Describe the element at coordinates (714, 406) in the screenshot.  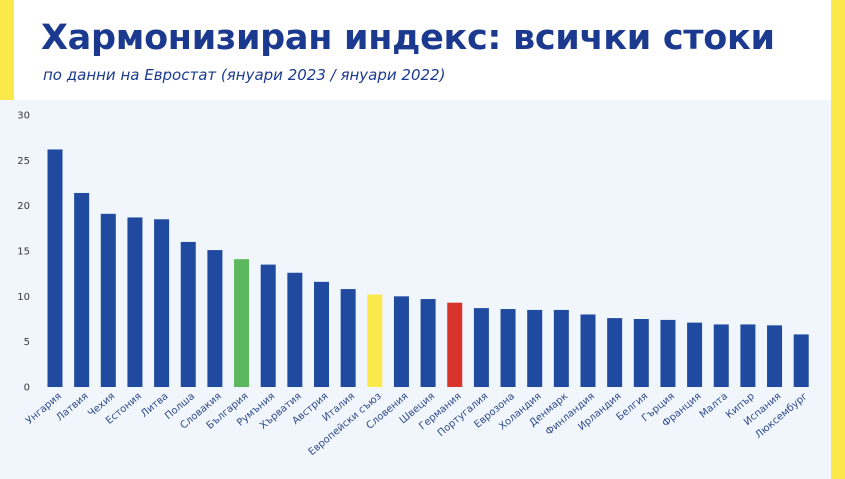
I see `x-category-label: Малта` at that location.